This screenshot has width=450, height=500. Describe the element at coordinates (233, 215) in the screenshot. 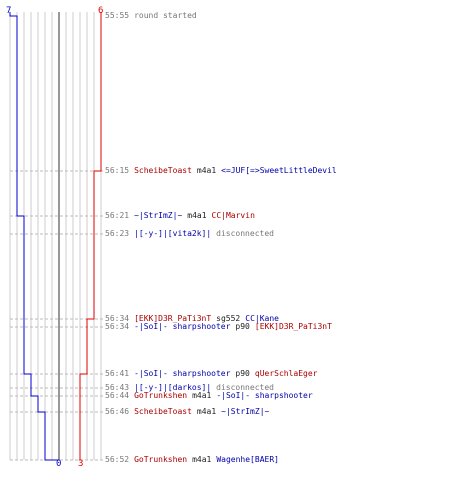

I see `event-text: CC|Marvin` at that location.